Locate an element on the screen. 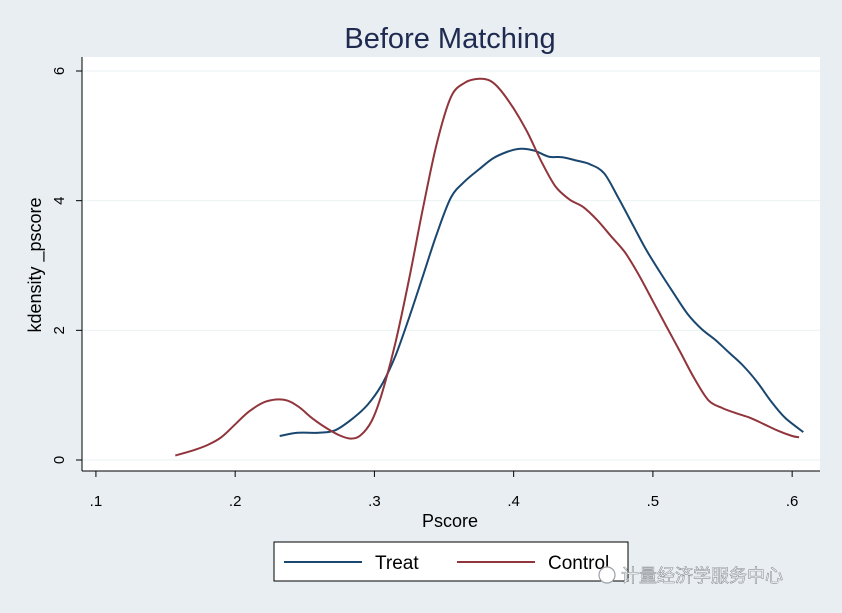 The width and height of the screenshot is (842, 613). y-tick-label: 6 is located at coordinates (59, 71).